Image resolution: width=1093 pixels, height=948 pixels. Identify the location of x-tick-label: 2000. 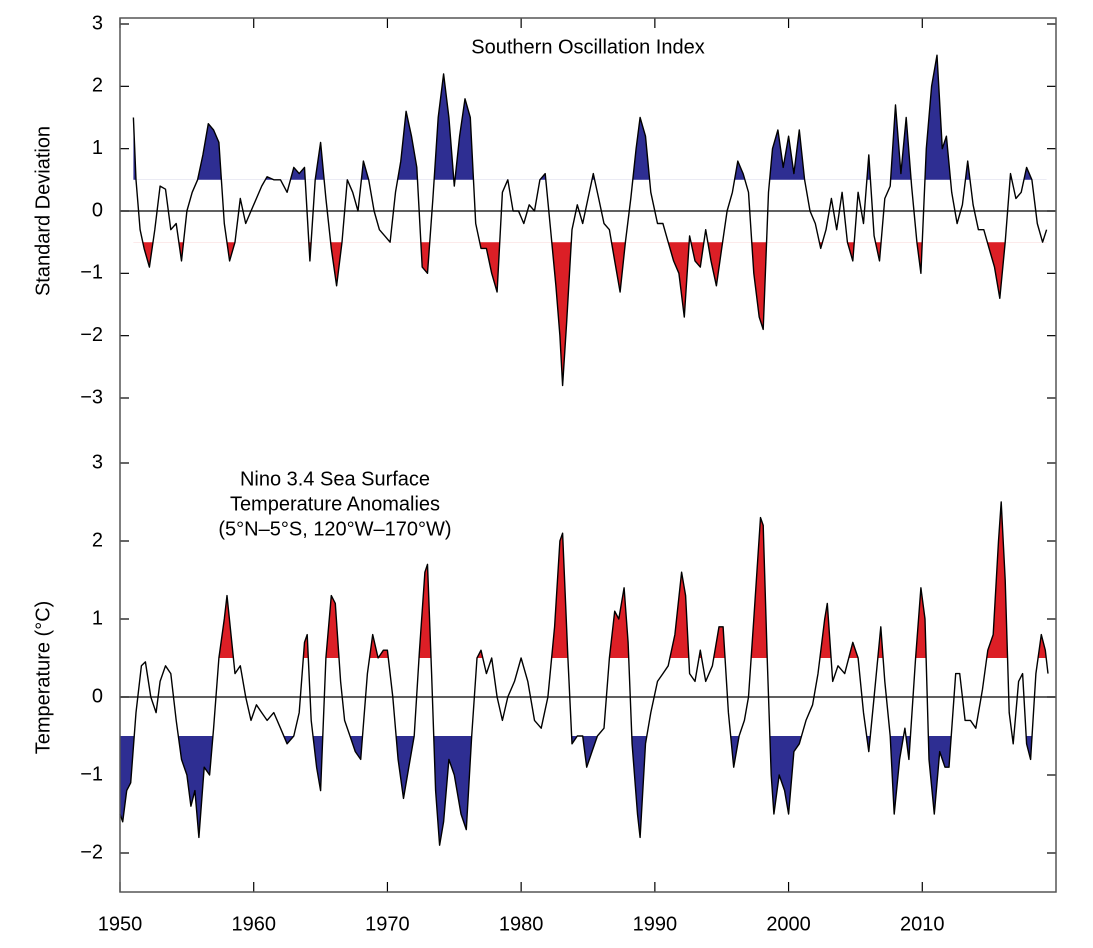
(788, 924).